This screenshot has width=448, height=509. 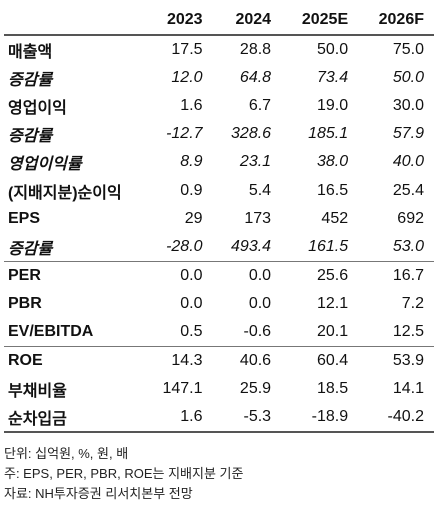 What do you see at coordinates (260, 106) in the screenshot?
I see `value-cell: 6.7` at bounding box center [260, 106].